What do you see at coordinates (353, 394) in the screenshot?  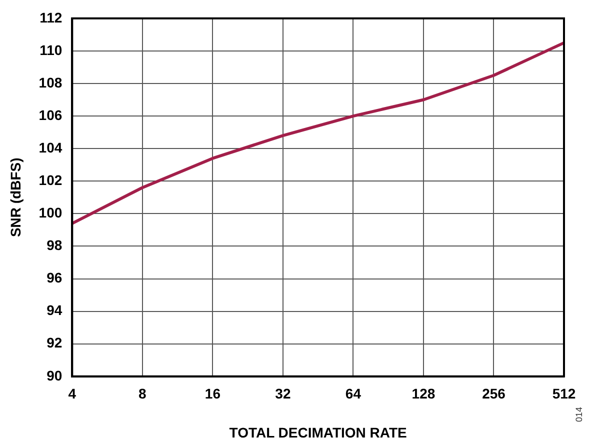 I see `x-tick-label: 64` at bounding box center [353, 394].